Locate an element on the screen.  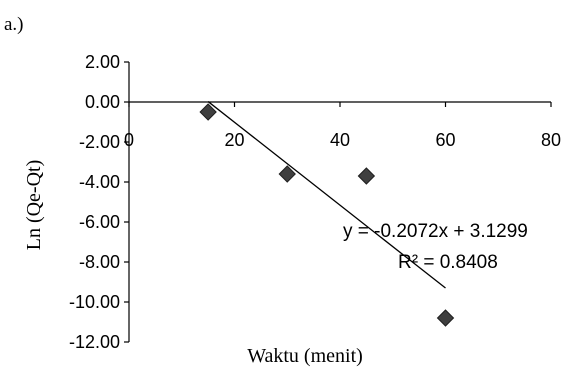
y-tick-label: -2.00 is located at coordinates (99, 142).